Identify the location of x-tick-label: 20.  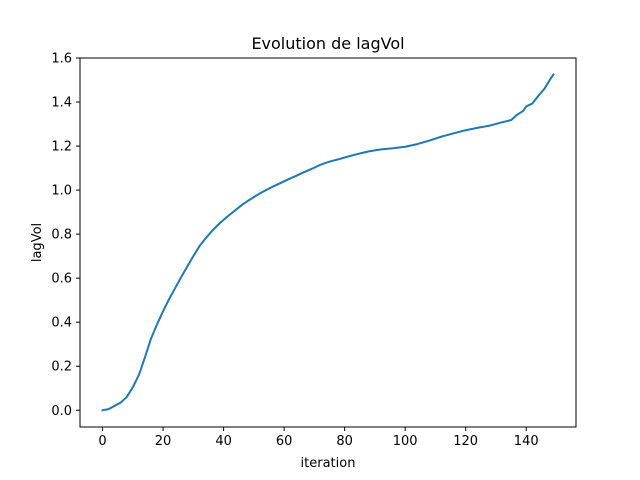
(163, 441).